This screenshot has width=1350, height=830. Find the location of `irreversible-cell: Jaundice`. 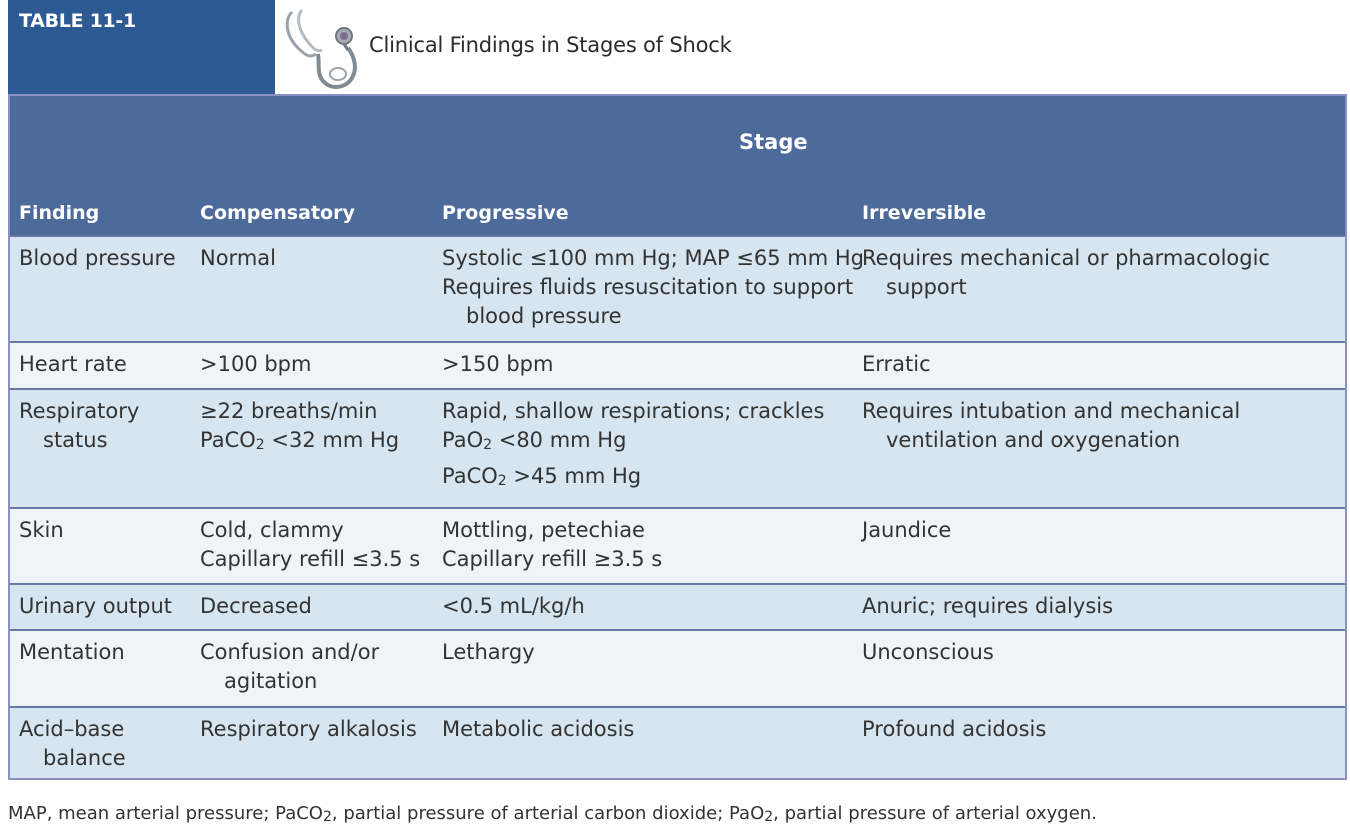

irreversible-cell: Jaundice is located at coordinates (907, 530).